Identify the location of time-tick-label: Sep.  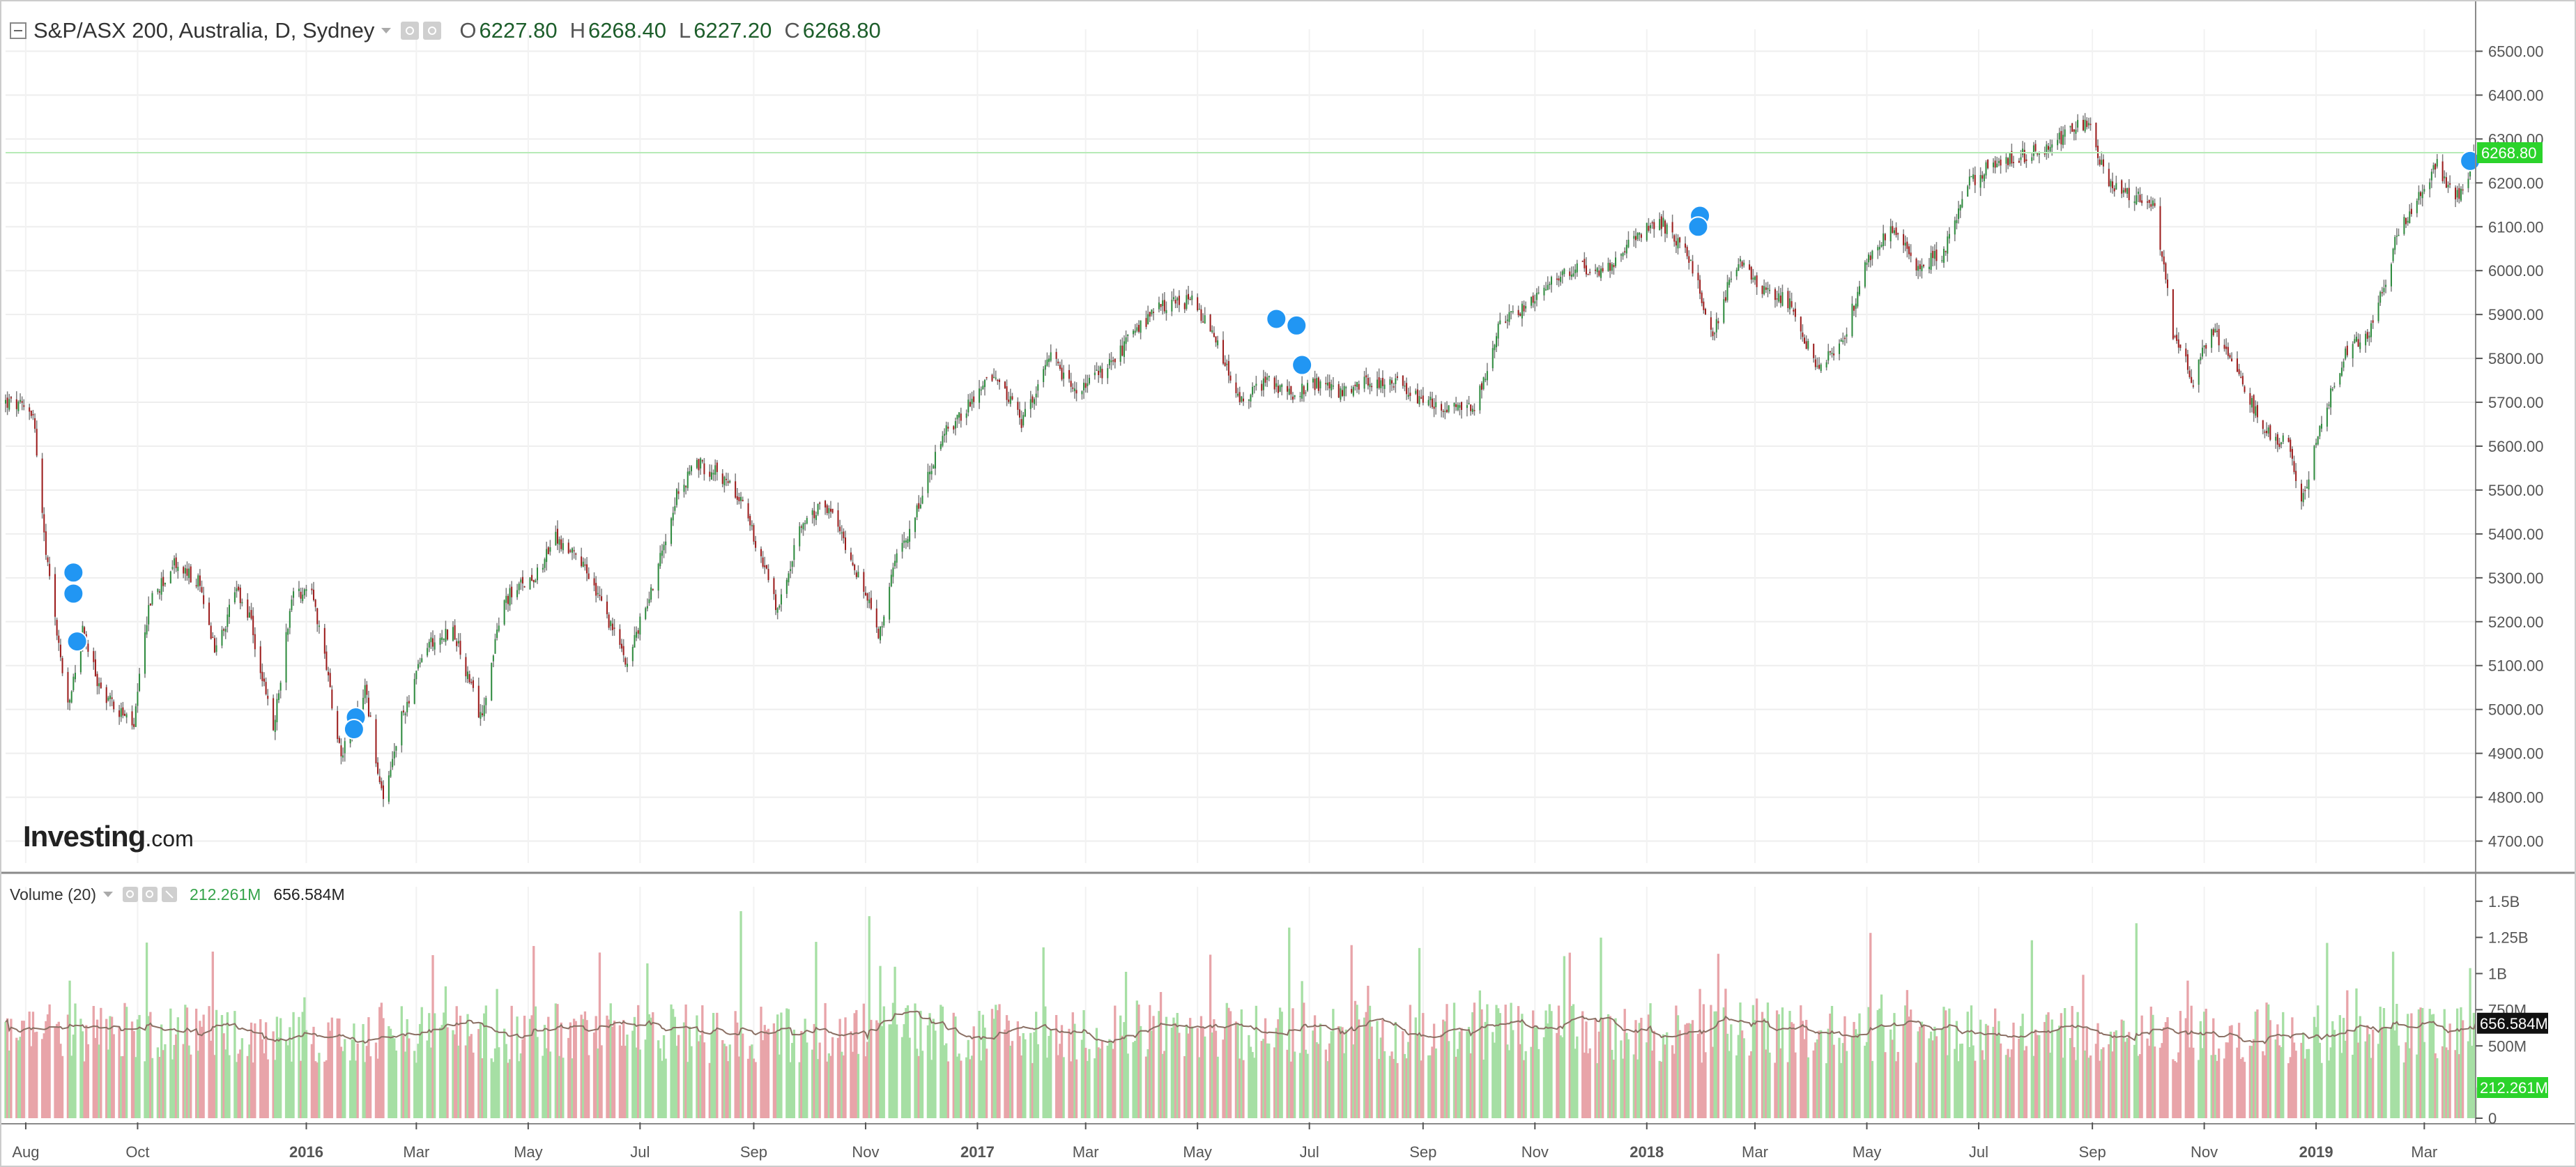
(753, 1152).